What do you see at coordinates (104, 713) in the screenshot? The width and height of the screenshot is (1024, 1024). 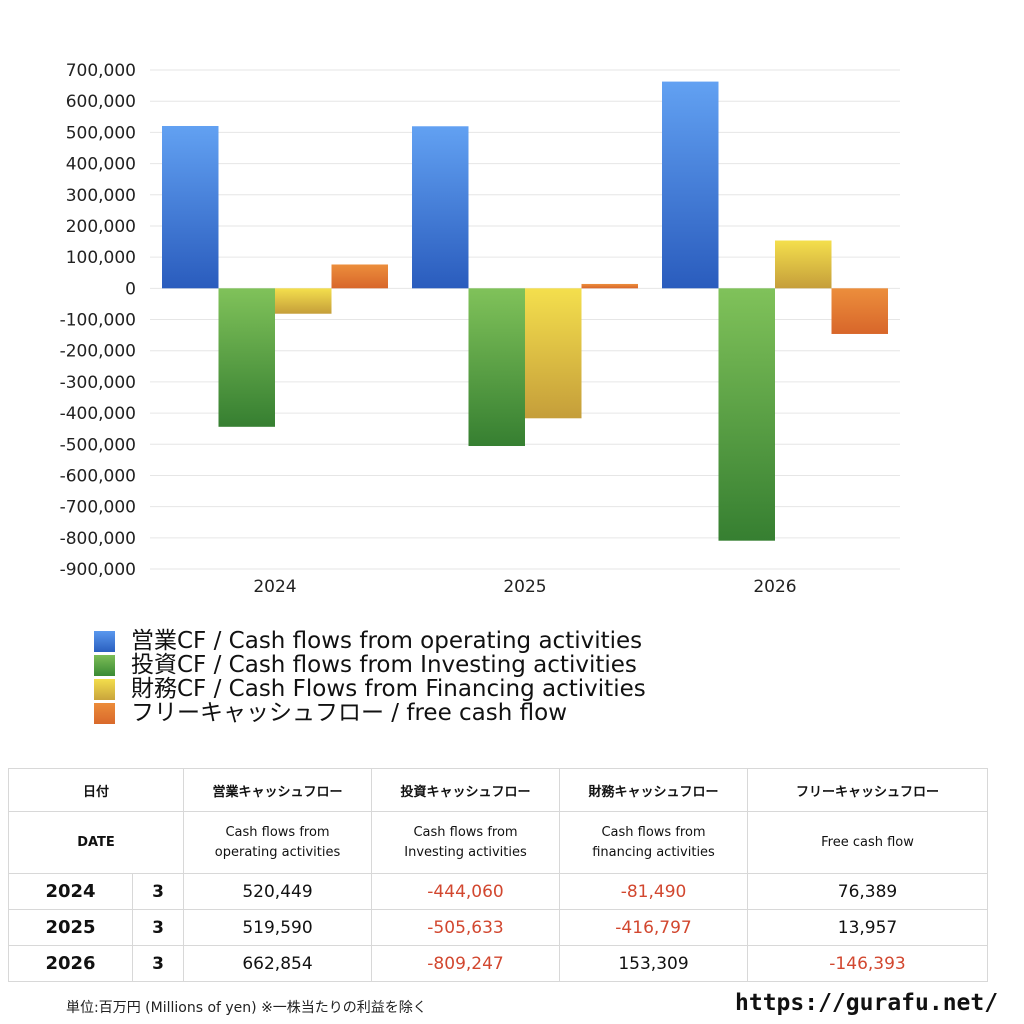 I see `legend-swatch-free` at bounding box center [104, 713].